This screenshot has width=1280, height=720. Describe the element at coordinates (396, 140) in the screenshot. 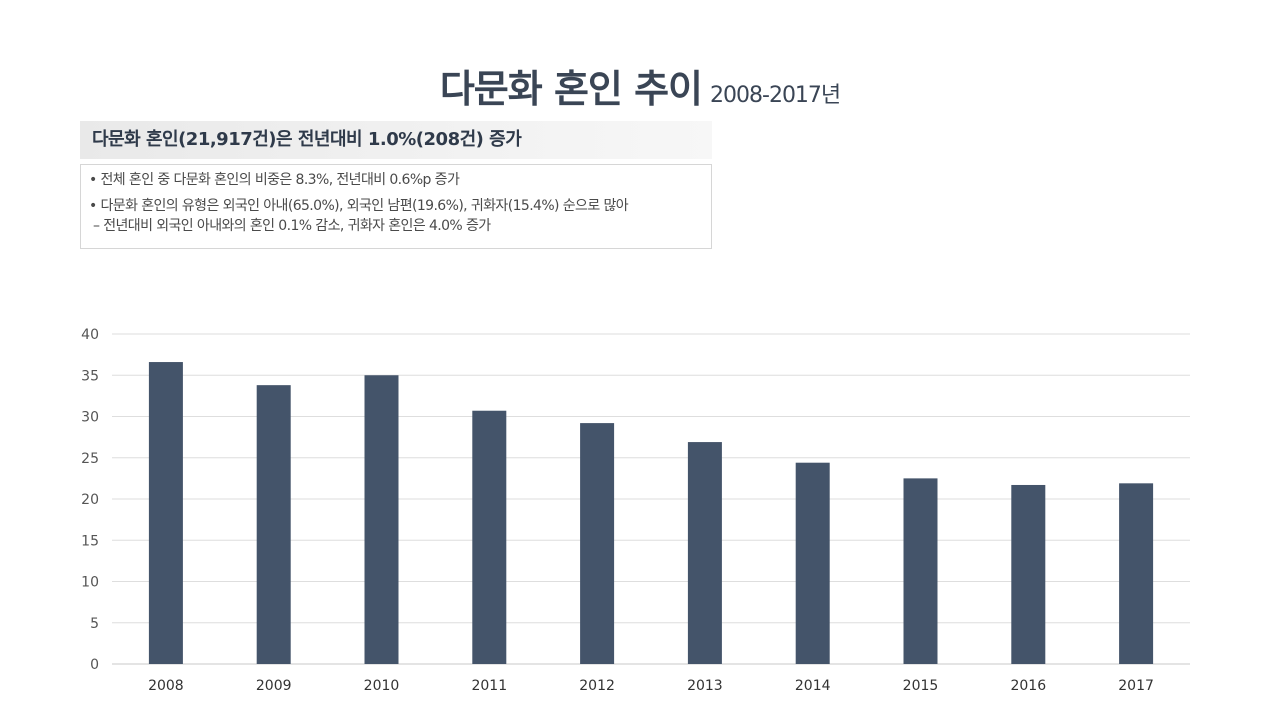

I see `summary-headline: 다문화 혼인(21,917건)은 전년대비 1.0%(208건) 증가` at that location.